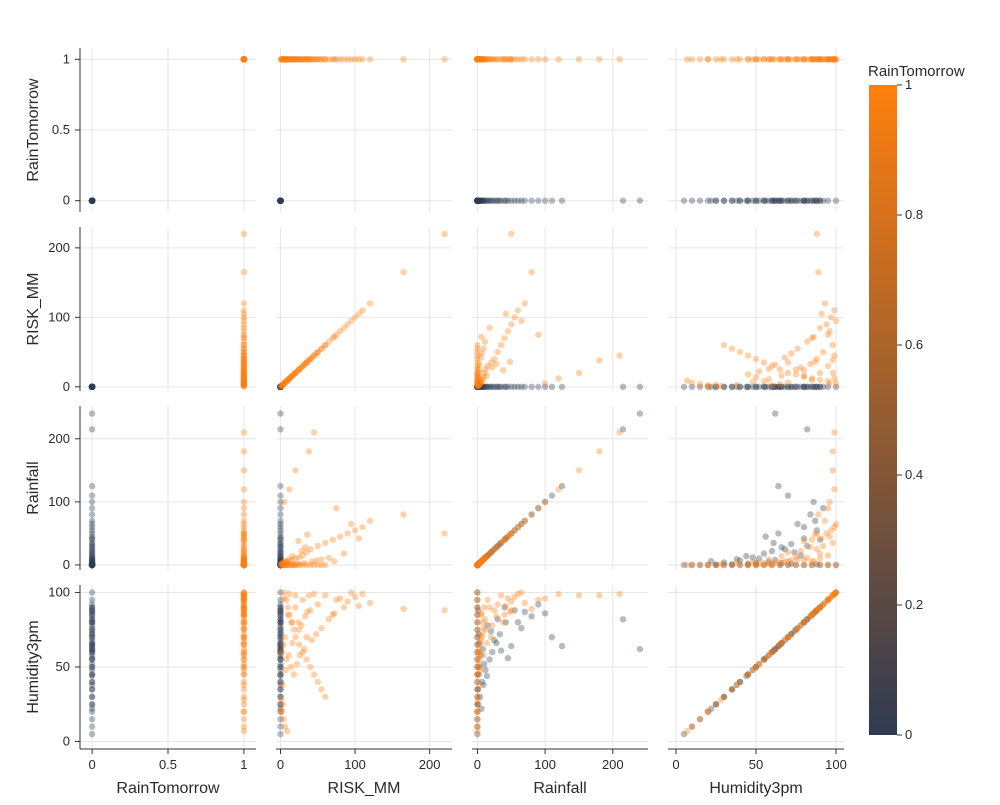 The image size is (1000, 805). What do you see at coordinates (883, 410) in the screenshot?
I see `colorbar-gradient` at bounding box center [883, 410].